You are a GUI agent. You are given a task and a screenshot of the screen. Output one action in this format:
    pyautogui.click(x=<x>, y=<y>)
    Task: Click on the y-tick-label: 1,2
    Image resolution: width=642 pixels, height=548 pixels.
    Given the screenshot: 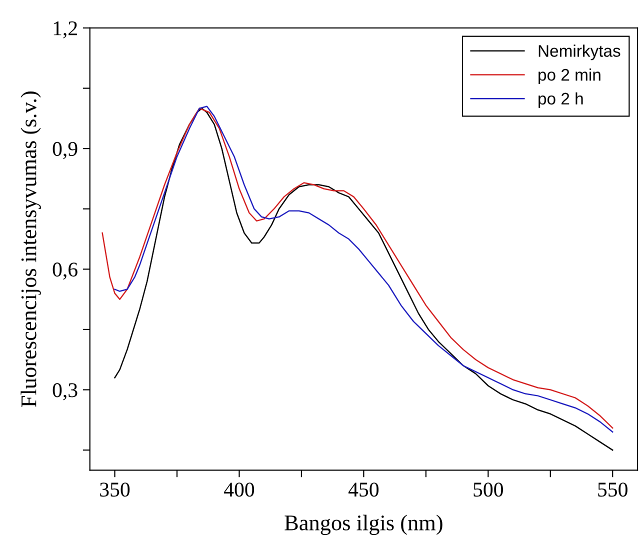 What is the action you would take?
    pyautogui.click(x=65, y=29)
    